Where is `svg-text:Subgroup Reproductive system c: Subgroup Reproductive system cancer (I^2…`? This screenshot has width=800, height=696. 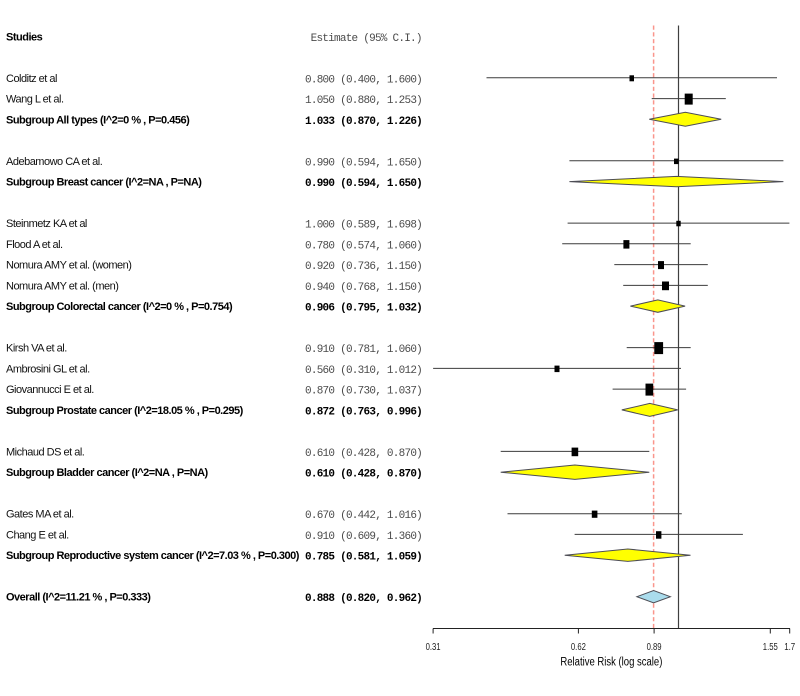 svg-text:Subgroup Reproductive system c: Subgroup Reproductive system cancer (I^2… is located at coordinates (153, 556).